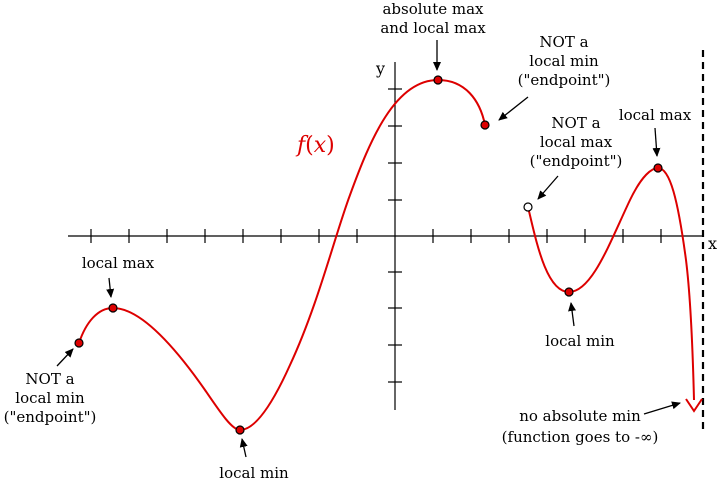  I want to click on y-axis: y, so click(388, 234).